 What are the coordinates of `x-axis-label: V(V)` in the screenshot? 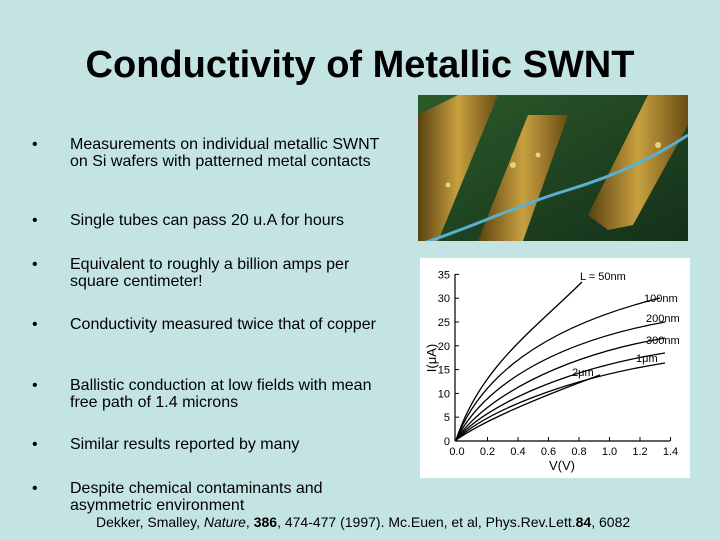 It's located at (562, 465).